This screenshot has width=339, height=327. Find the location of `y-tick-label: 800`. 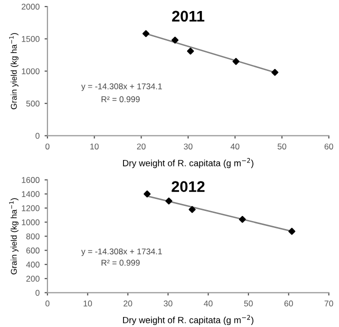

y-tick-label: 800 is located at coordinates (33, 236).